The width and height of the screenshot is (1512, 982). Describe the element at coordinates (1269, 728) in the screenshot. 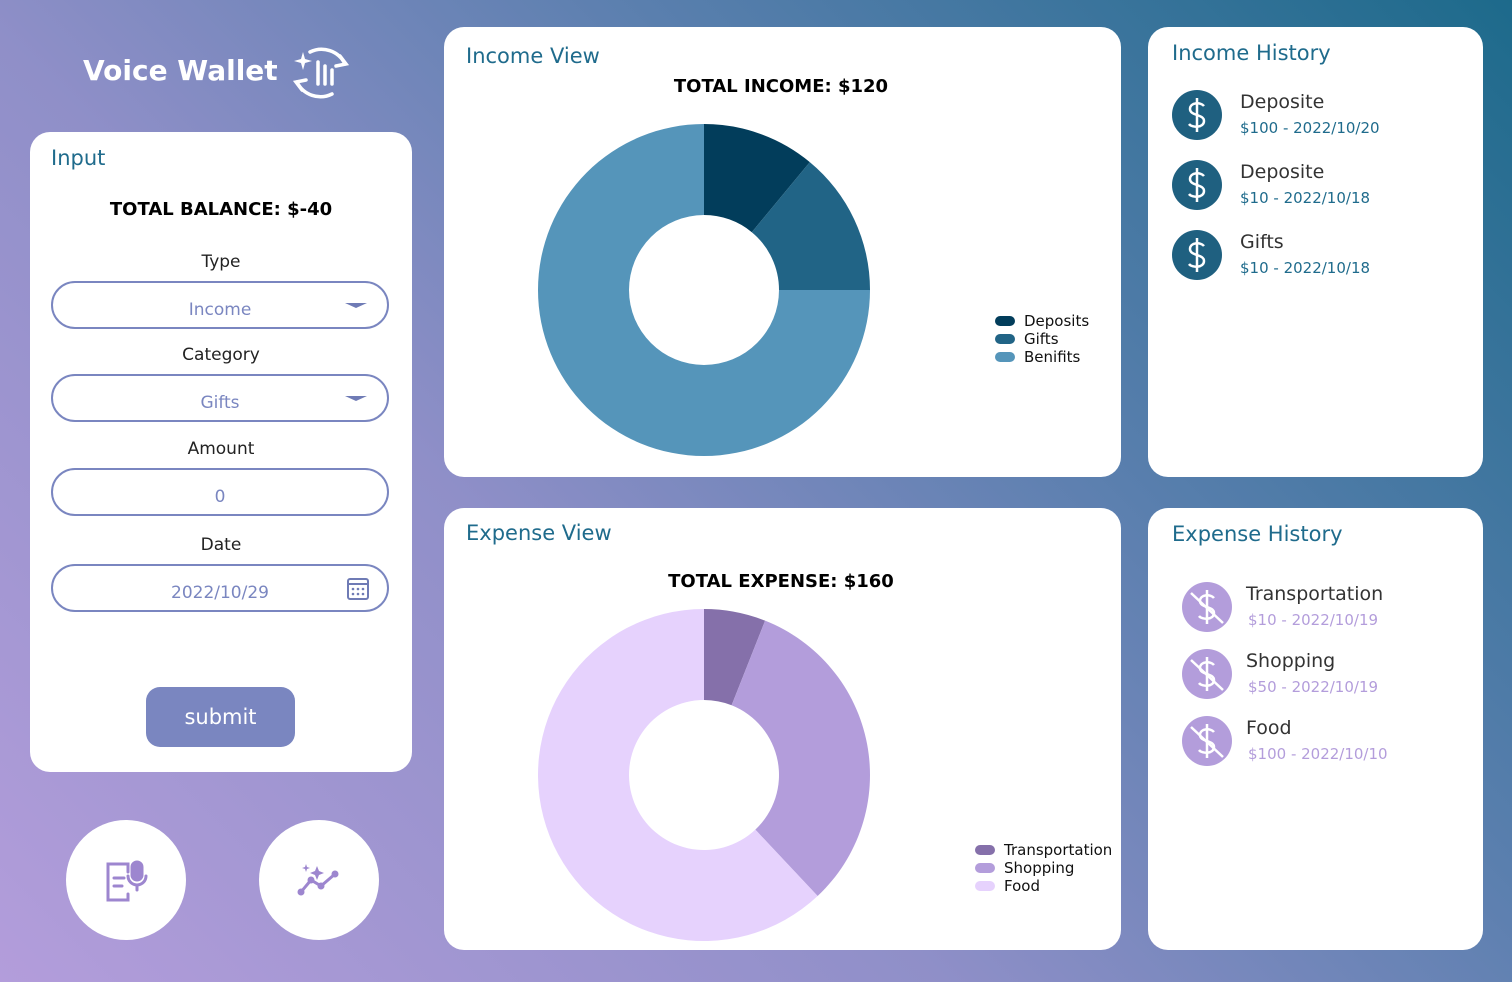

I see `history-name: Food` at that location.